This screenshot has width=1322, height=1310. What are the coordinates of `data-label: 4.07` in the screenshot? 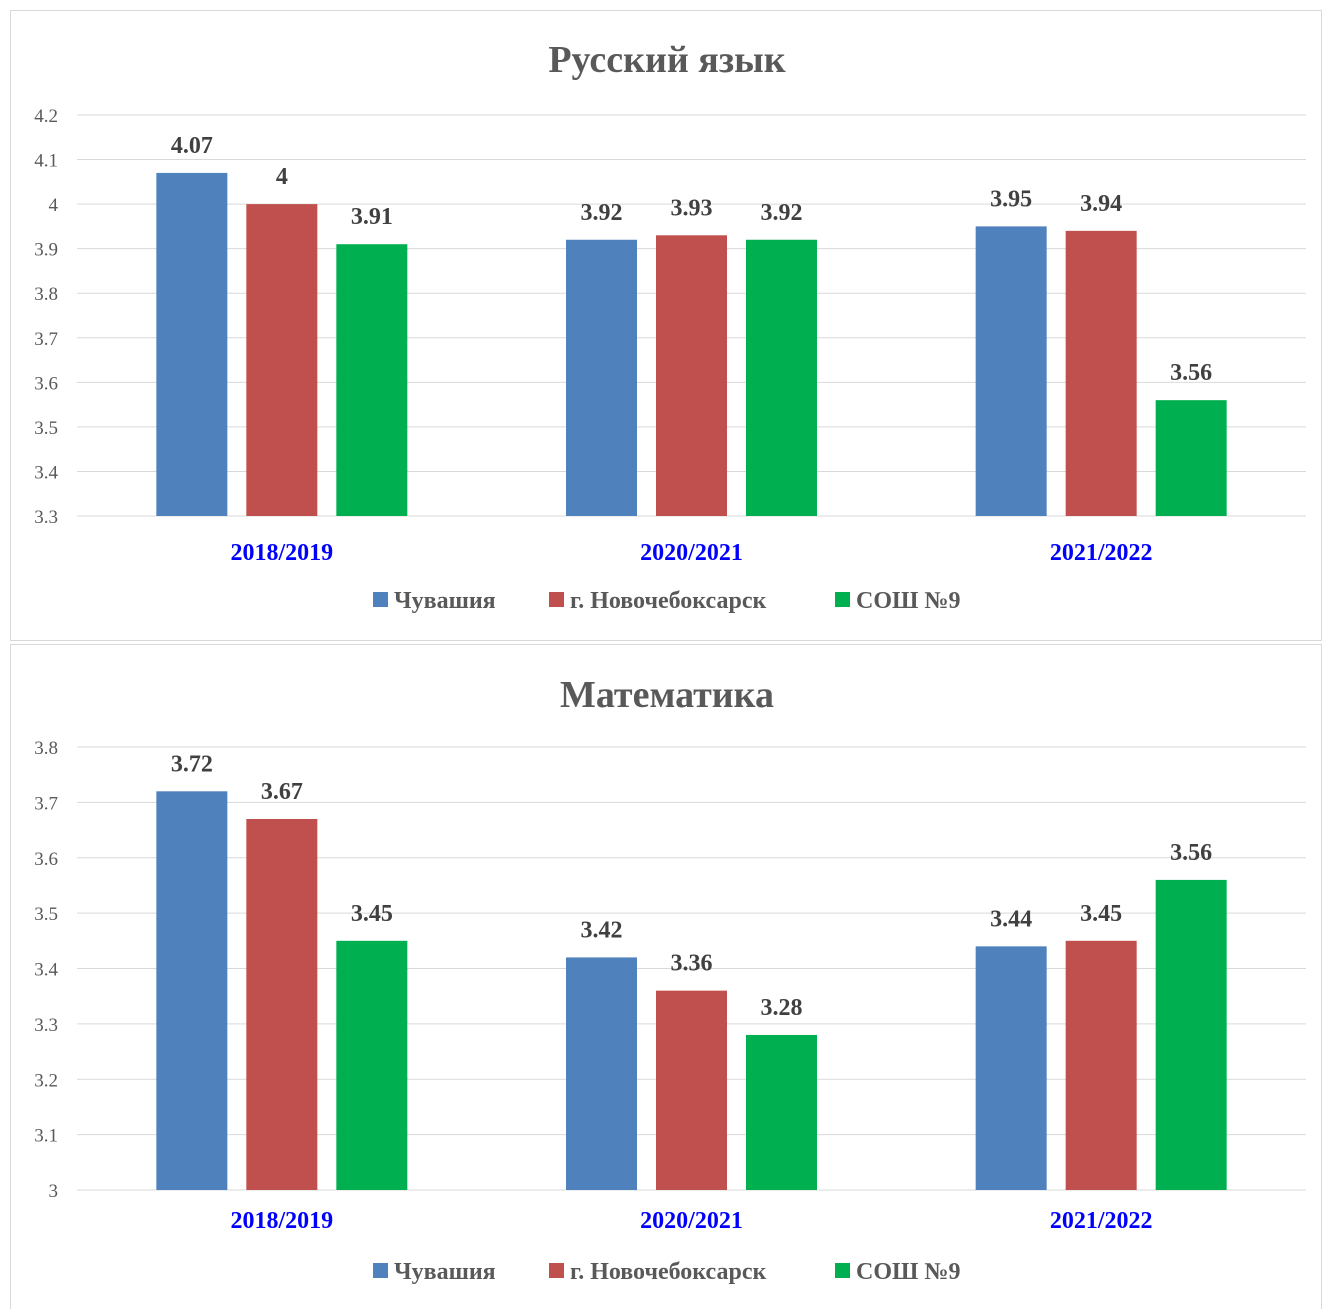 It's located at (192, 146).